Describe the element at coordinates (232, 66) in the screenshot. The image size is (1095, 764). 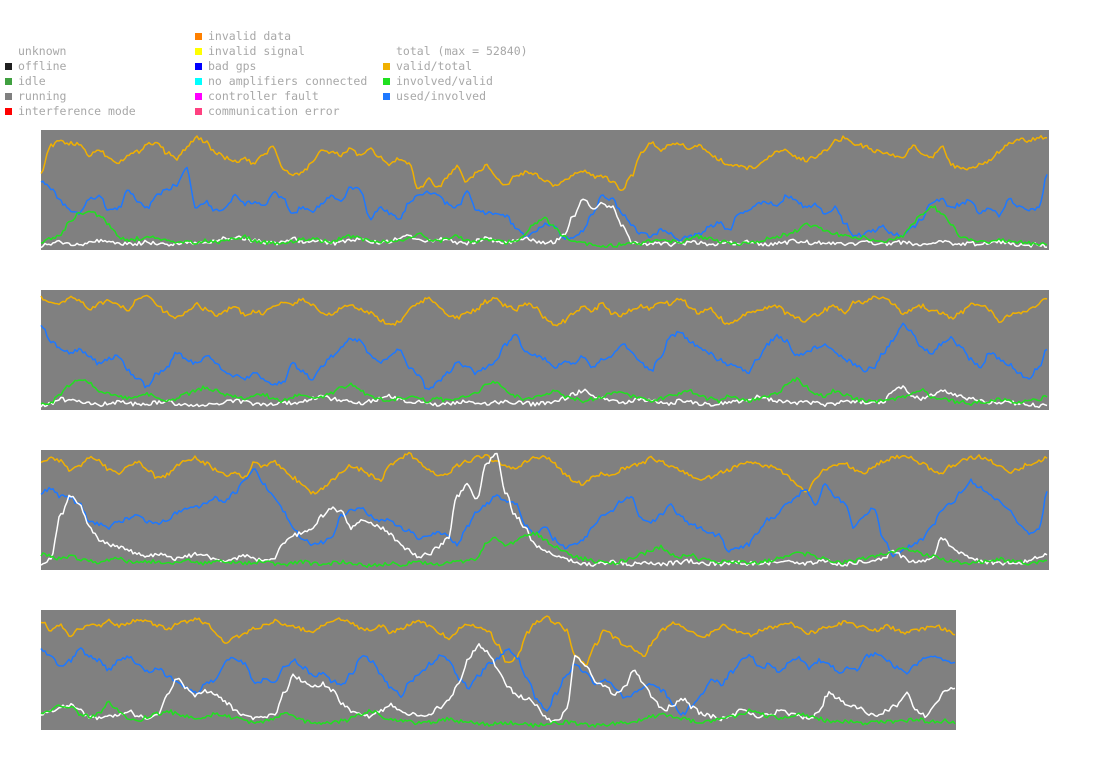
I see `legend-label: bad gps` at that location.